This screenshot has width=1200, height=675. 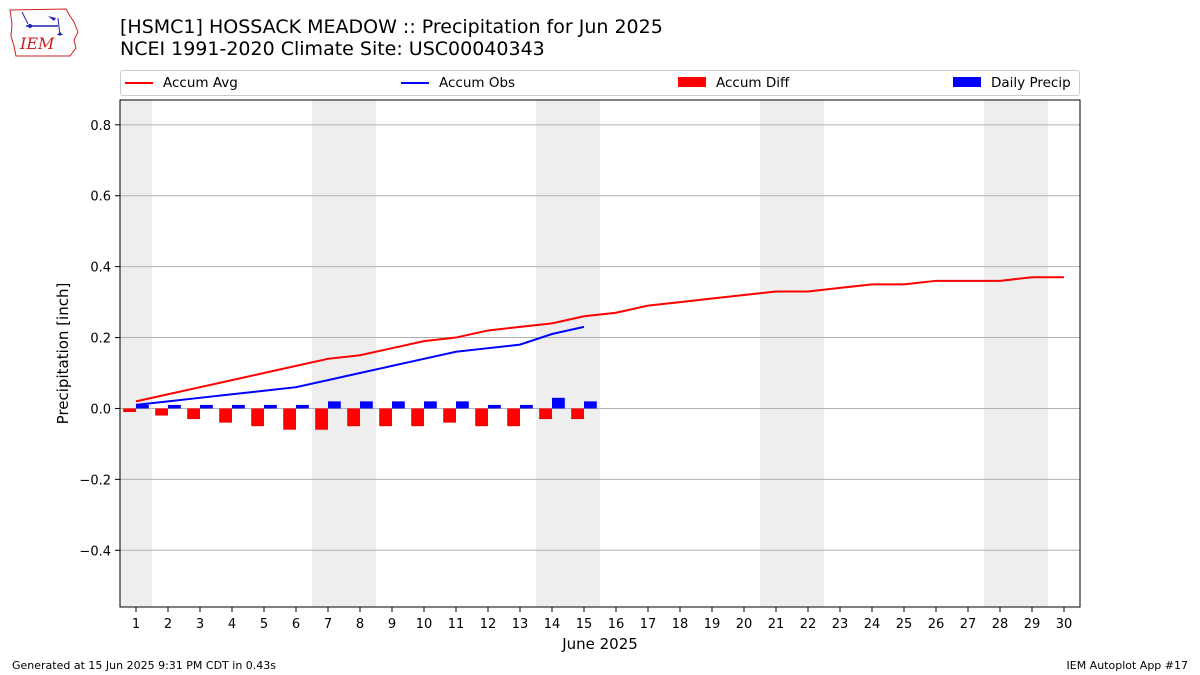 What do you see at coordinates (968, 624) in the screenshot?
I see `x-tick-label: 27` at bounding box center [968, 624].